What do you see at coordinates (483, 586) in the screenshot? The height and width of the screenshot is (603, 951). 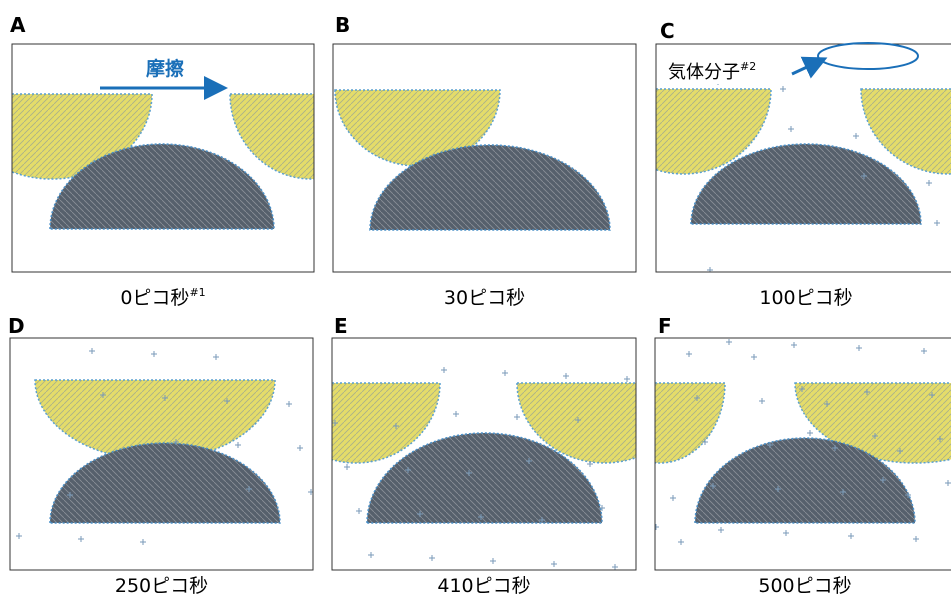 I see `caption-text: 410ピコ秒` at bounding box center [483, 586].